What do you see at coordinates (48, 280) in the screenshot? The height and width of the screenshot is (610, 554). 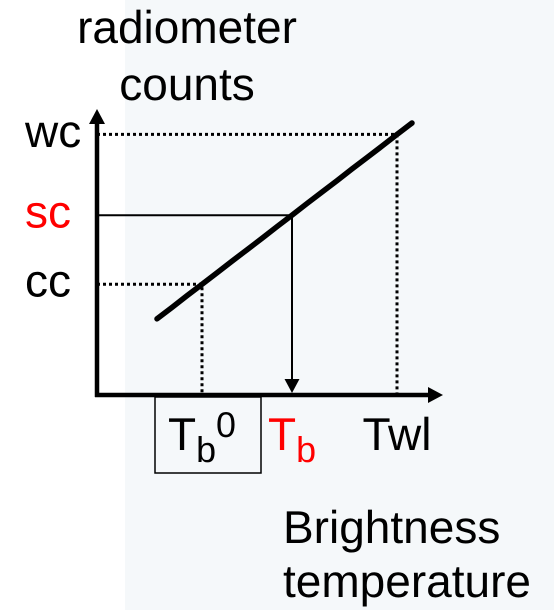 I see `text: cc` at bounding box center [48, 280].